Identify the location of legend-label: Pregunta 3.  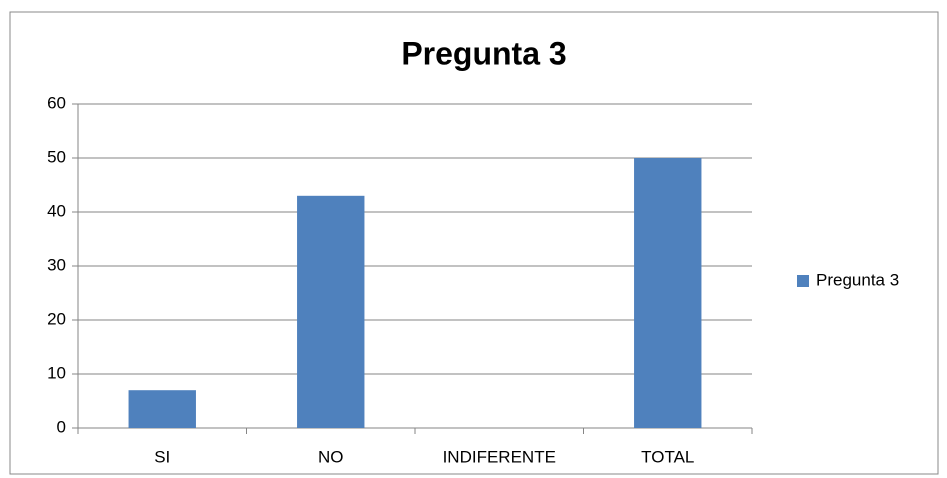
(857, 279).